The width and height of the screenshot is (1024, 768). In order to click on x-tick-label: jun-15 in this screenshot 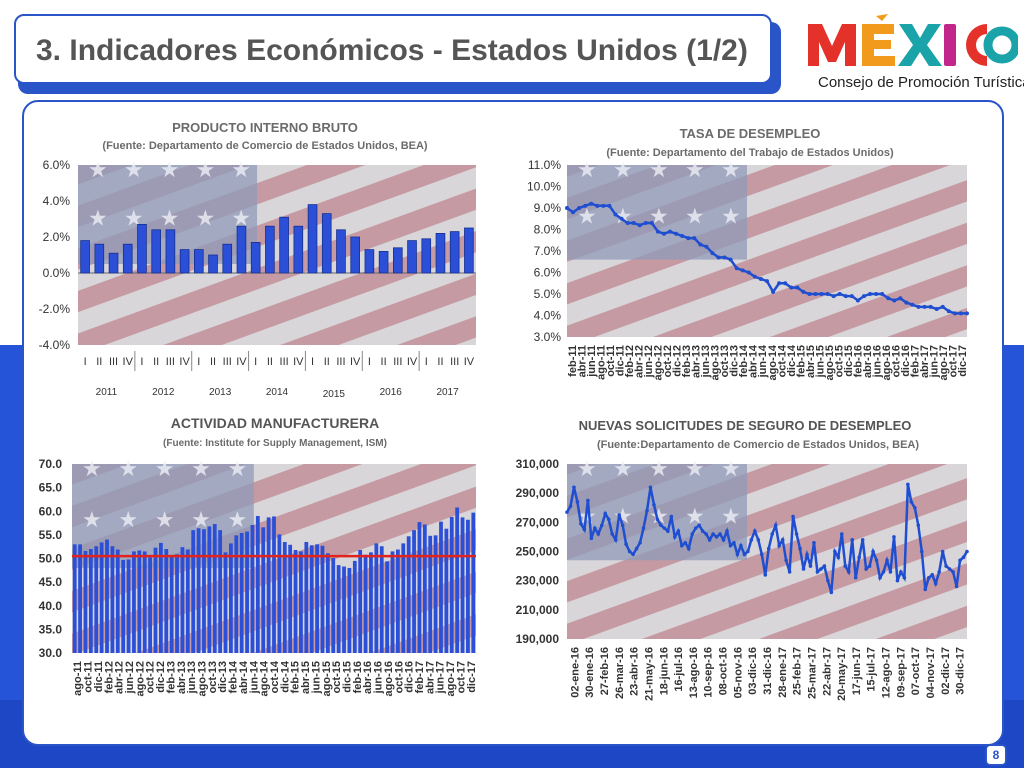, I will do `click(820, 361)`.